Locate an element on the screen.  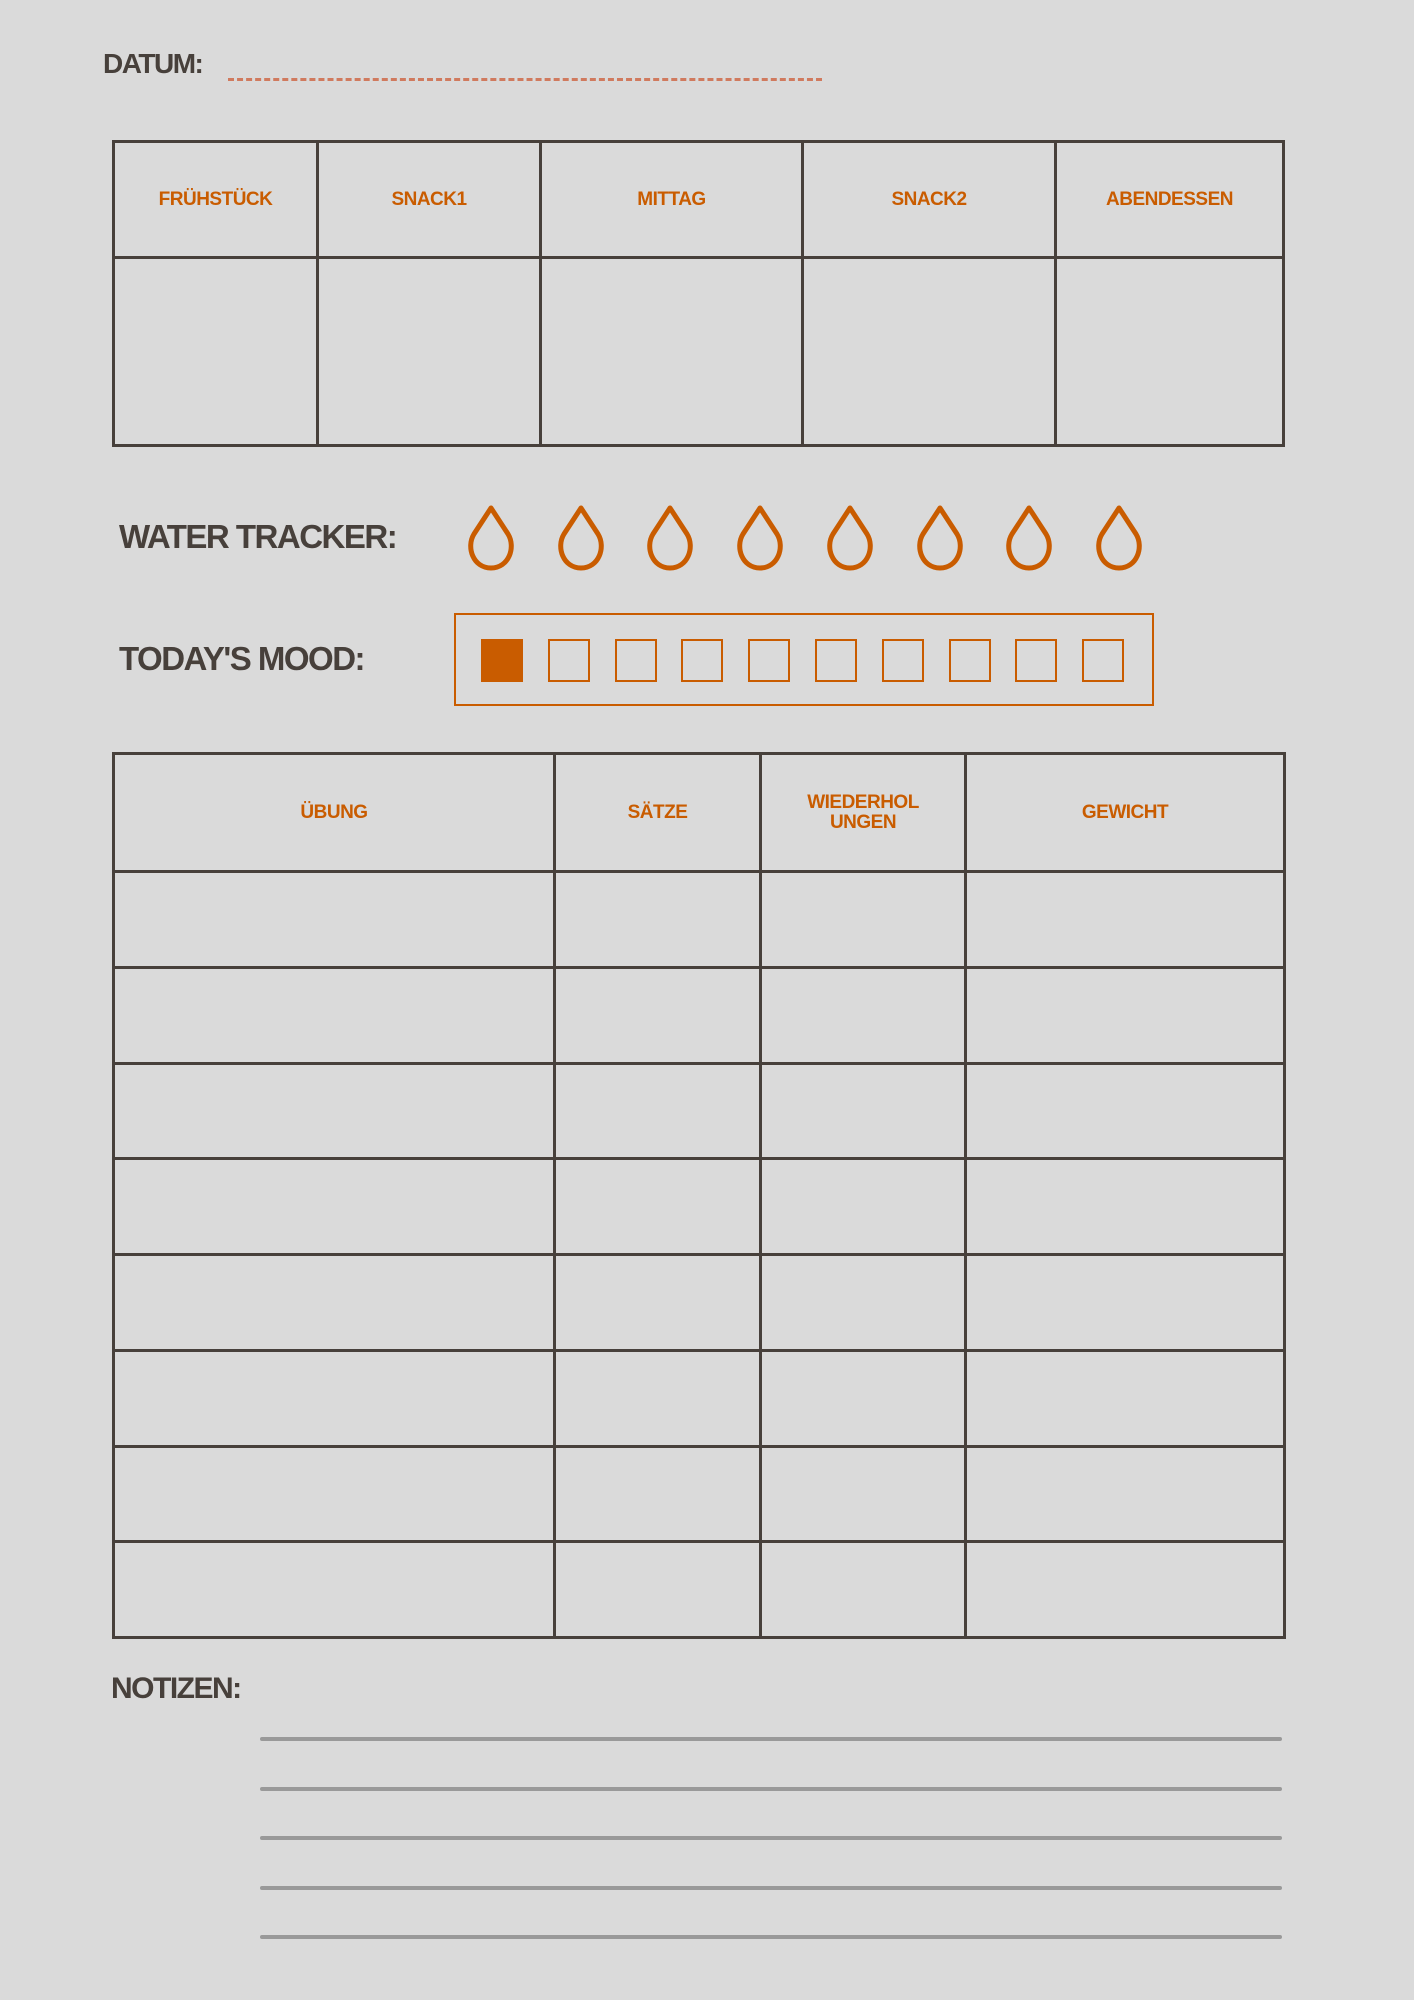
exercise-header-sets: SÄTZE is located at coordinates (657, 812).